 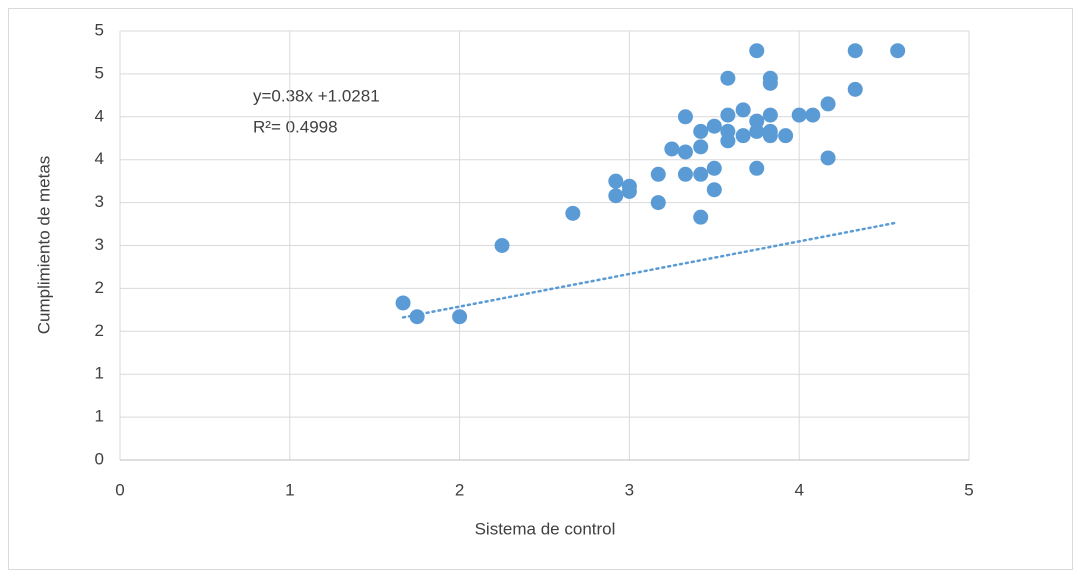 What do you see at coordinates (99, 458) in the screenshot?
I see `y-tick-label: 0` at bounding box center [99, 458].